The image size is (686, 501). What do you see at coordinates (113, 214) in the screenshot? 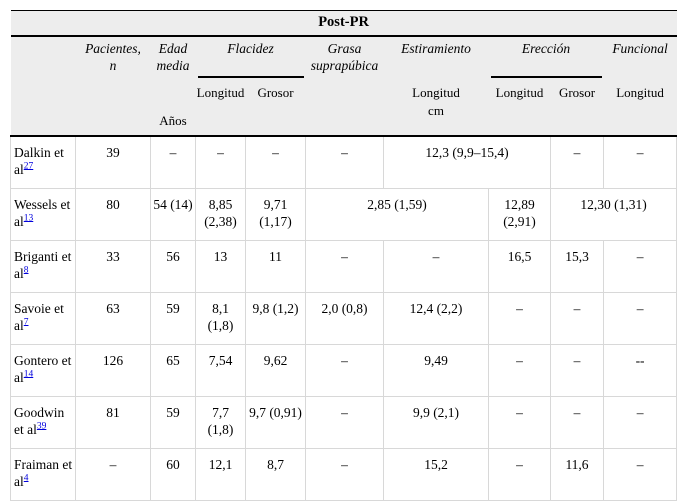
I see `value-cell: 80` at bounding box center [113, 214].